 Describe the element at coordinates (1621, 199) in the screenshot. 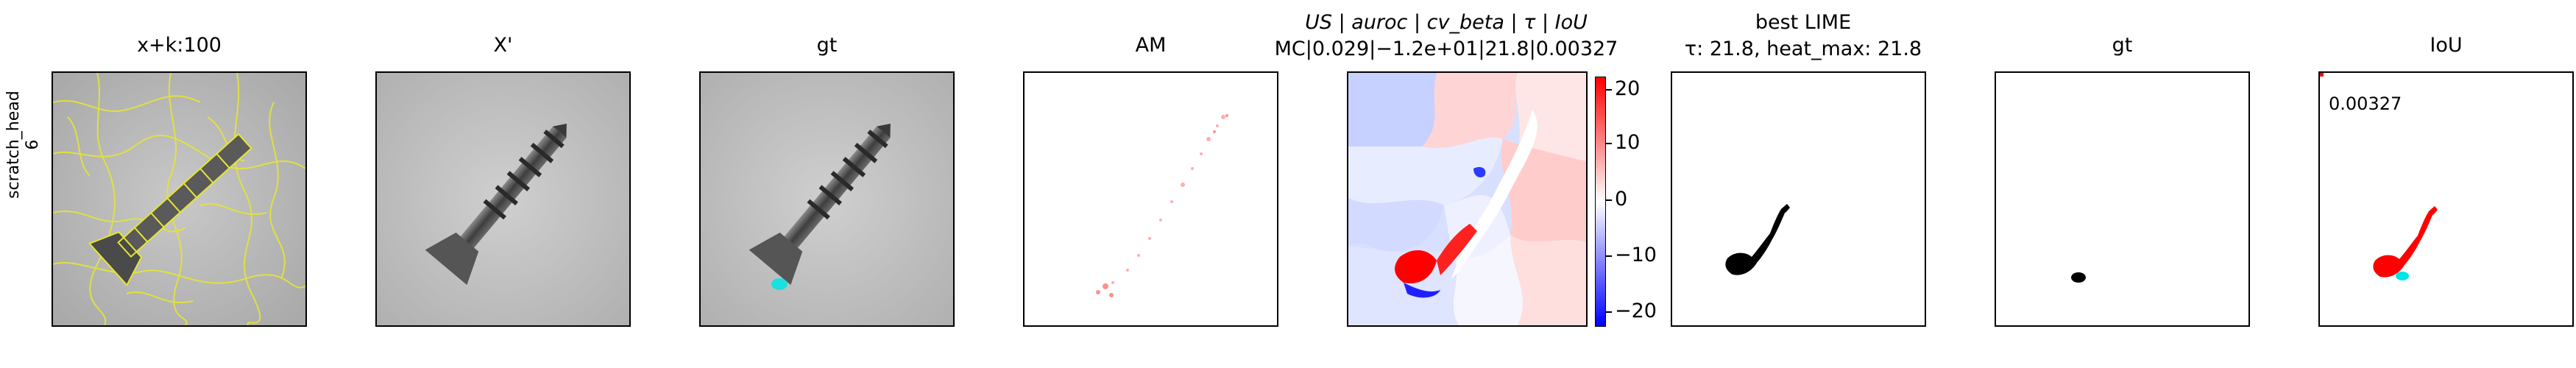

I see `colorbar-label-0: 0` at that location.